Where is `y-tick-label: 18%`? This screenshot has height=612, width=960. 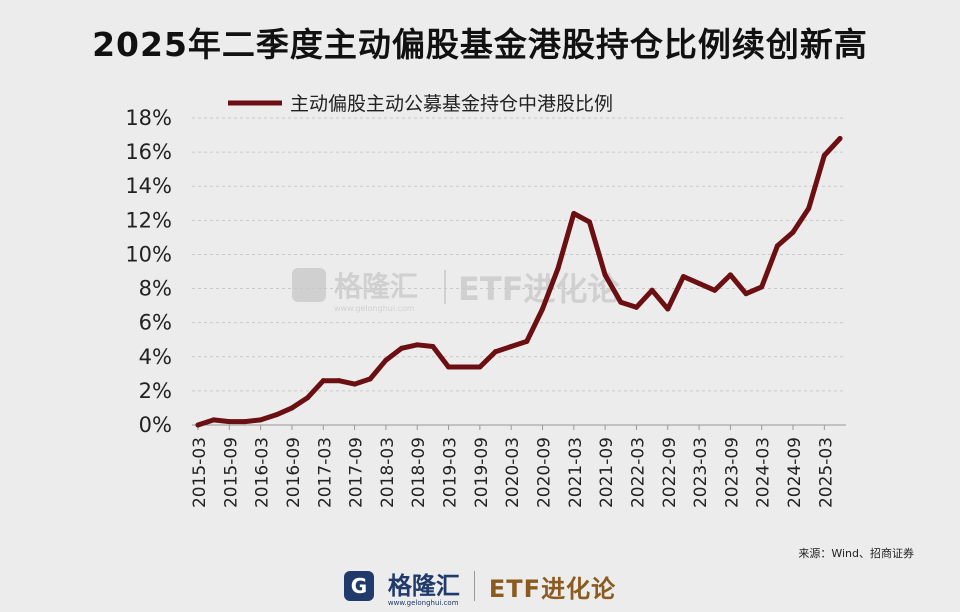
y-tick-label: 18% is located at coordinates (148, 118).